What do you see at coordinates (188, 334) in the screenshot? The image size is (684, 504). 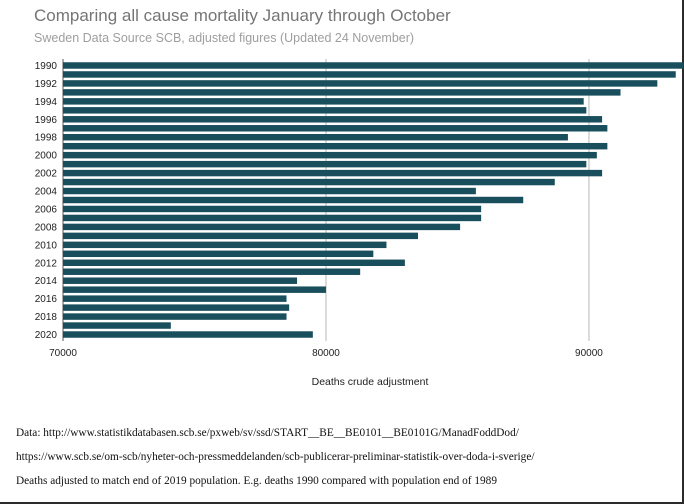 I see `bar-2020` at bounding box center [188, 334].